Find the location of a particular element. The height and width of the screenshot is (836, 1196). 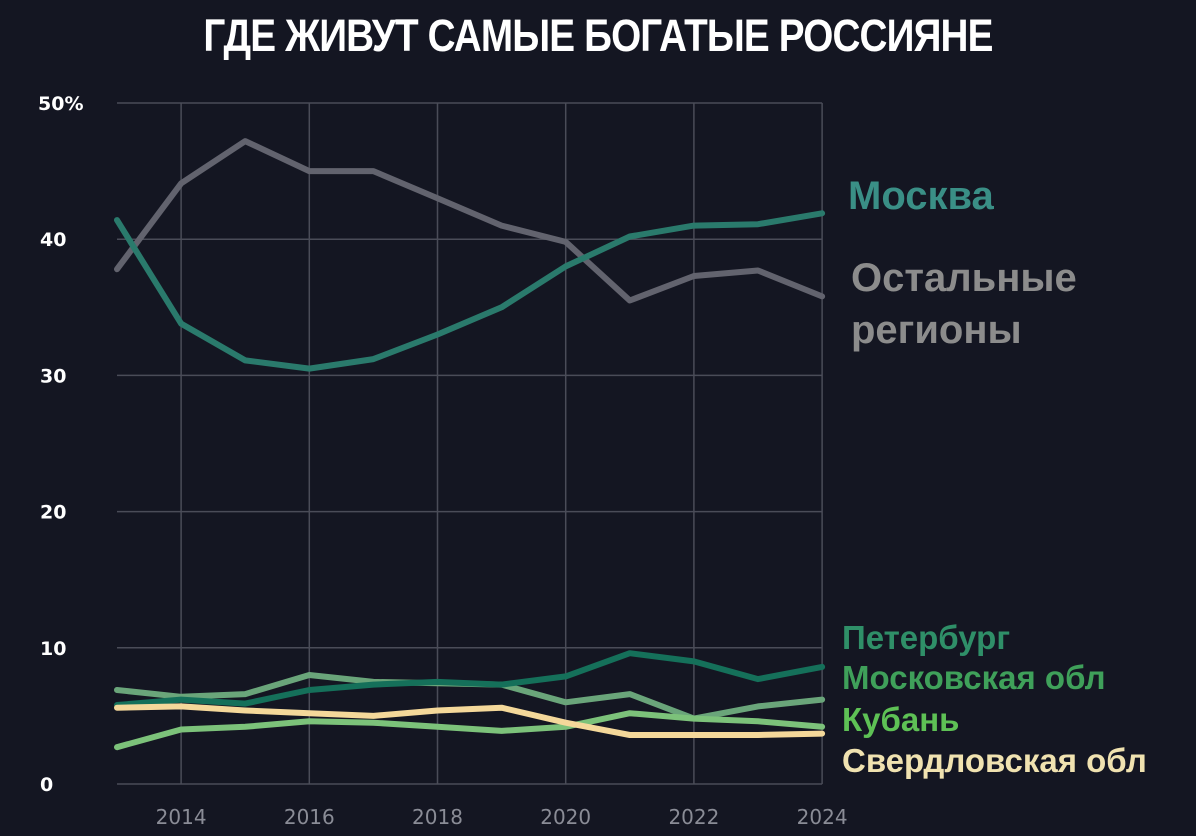

chart-title: ГДЕ ЖИВУТ САМЫЕ БОГАТЫЕ РОССИЯНЕ is located at coordinates (598, 35).